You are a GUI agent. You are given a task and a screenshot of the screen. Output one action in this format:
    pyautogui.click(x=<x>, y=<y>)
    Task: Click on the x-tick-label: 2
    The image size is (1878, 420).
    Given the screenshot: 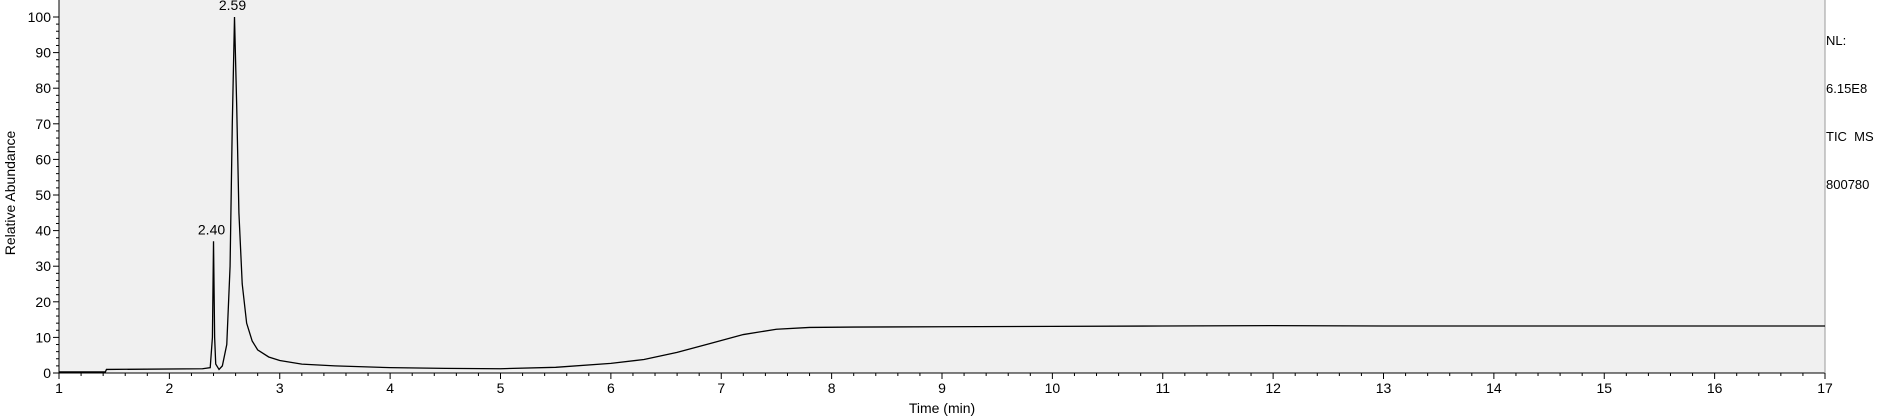 What is the action you would take?
    pyautogui.click(x=169, y=388)
    